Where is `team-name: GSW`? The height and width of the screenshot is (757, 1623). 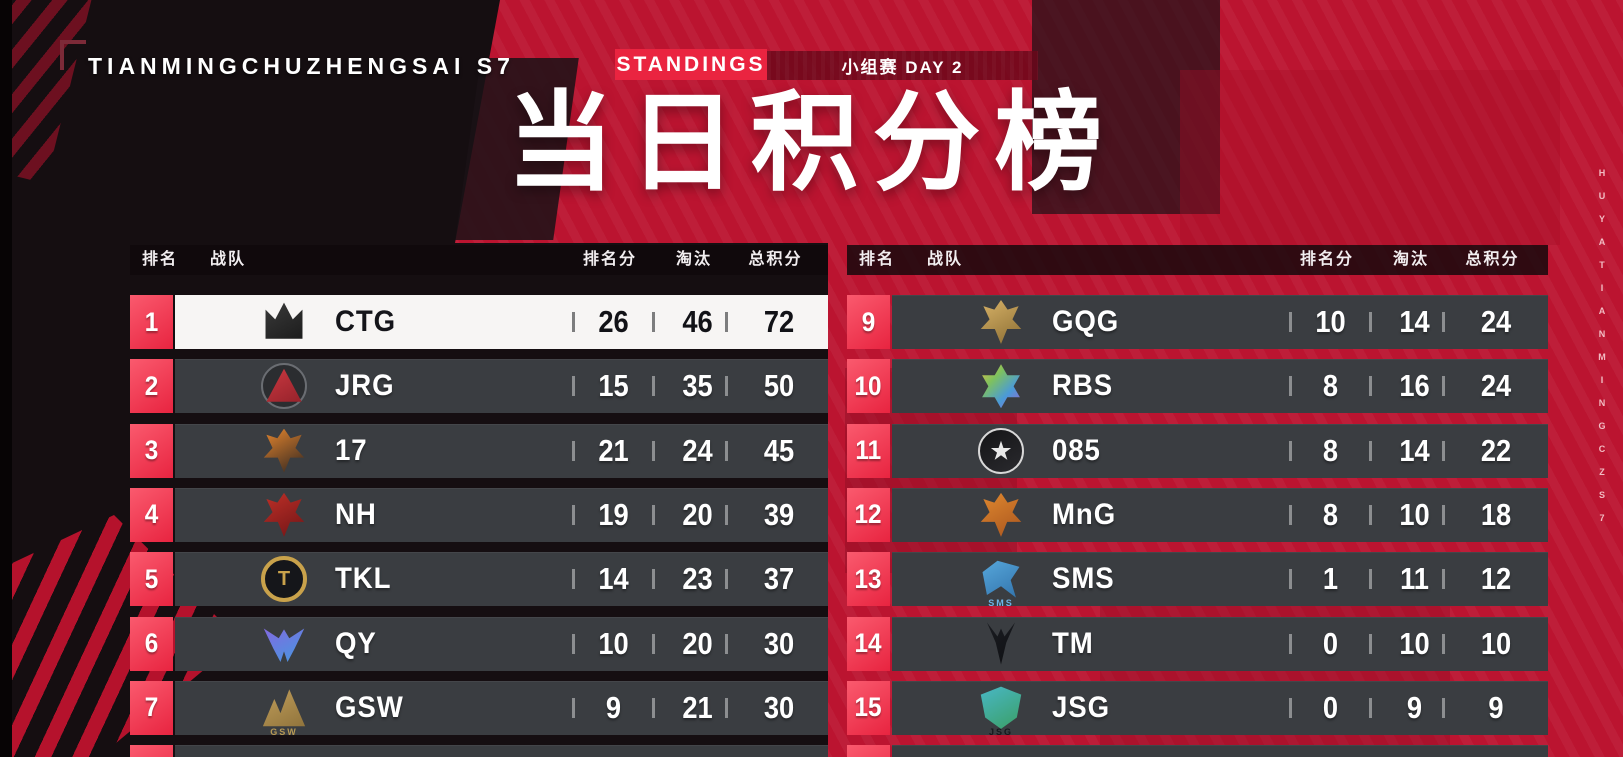
team-name: GSW is located at coordinates (369, 707).